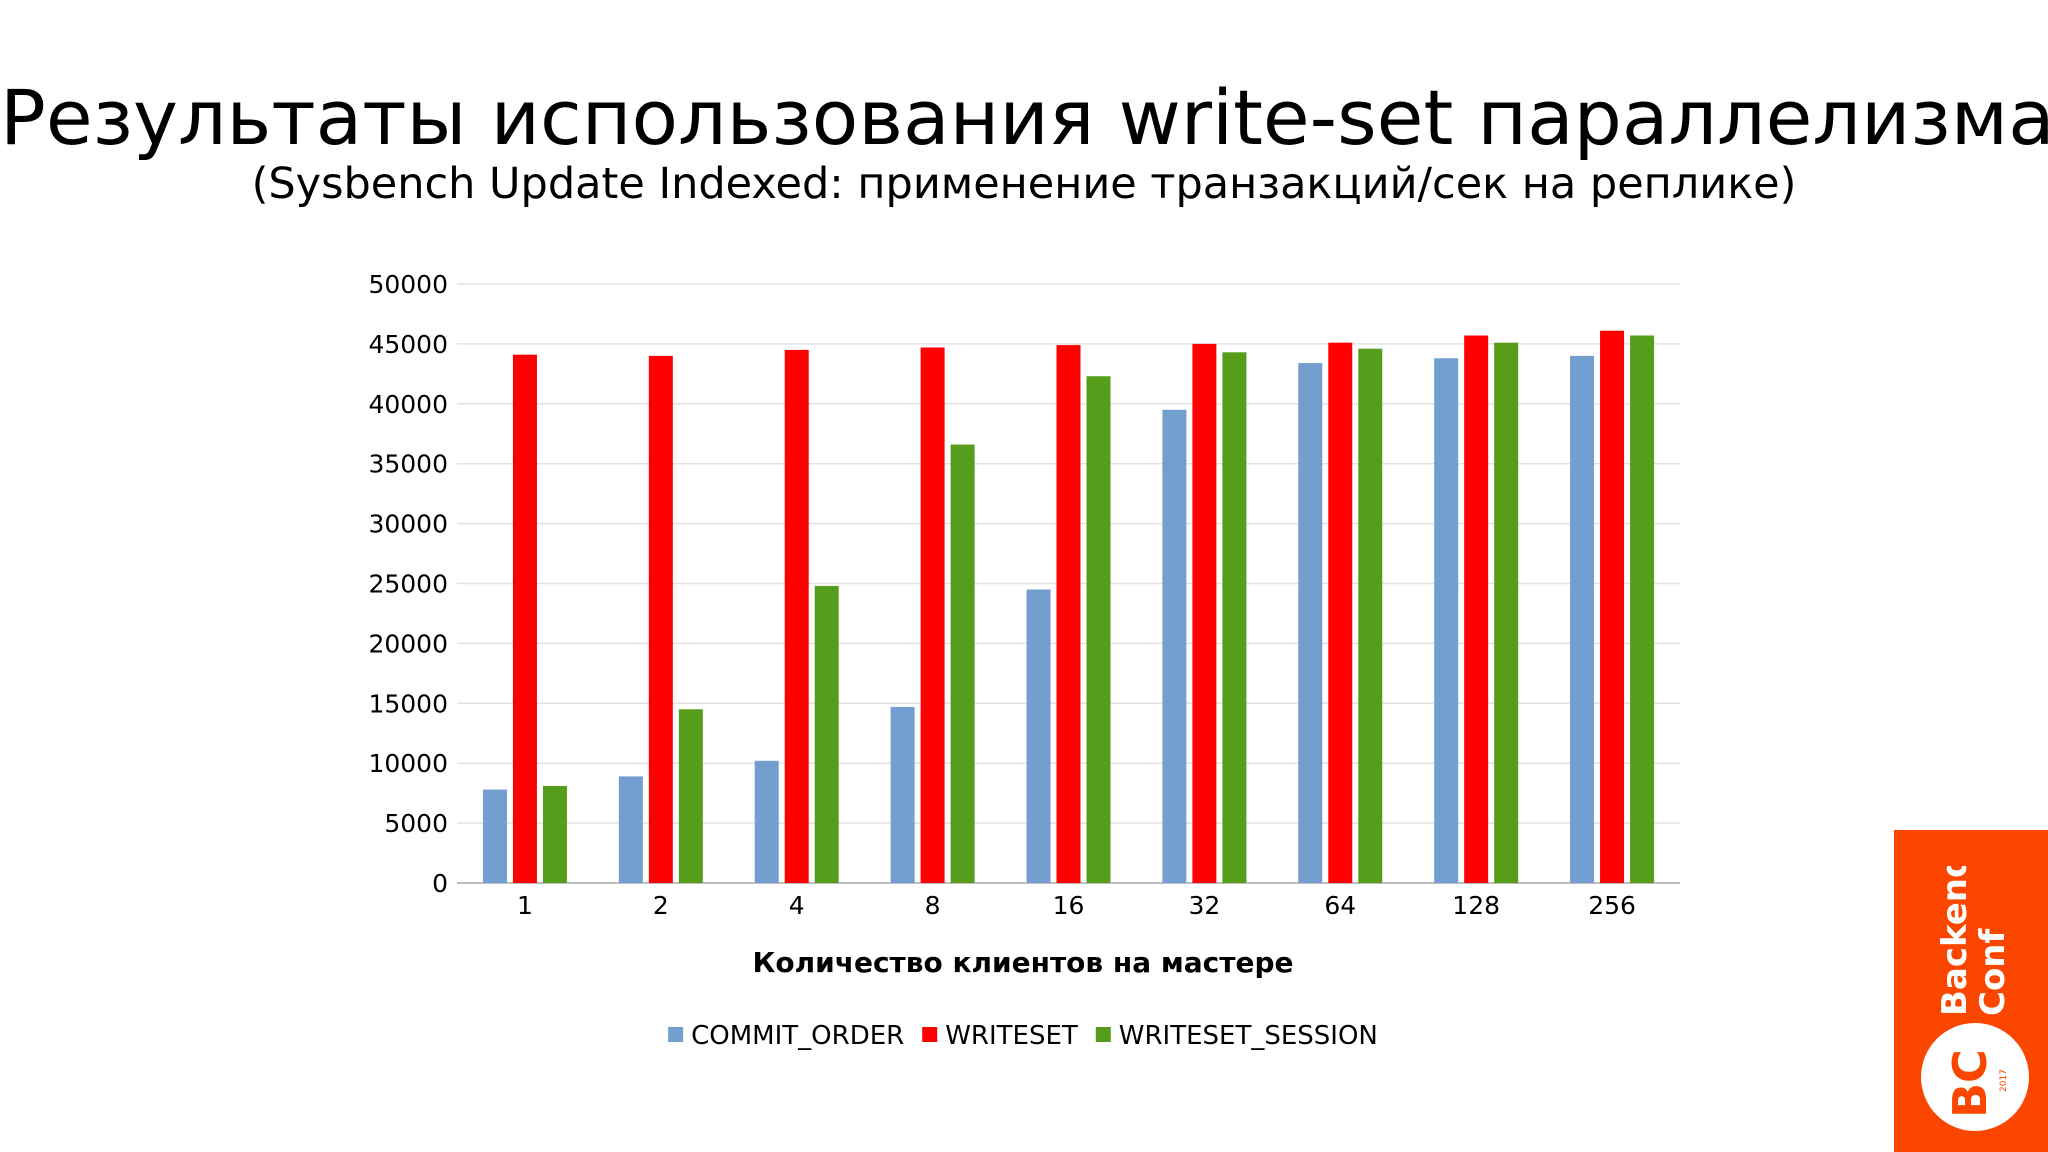  Describe the element at coordinates (440, 883) in the screenshot. I see `y-tick-label: 0` at that location.